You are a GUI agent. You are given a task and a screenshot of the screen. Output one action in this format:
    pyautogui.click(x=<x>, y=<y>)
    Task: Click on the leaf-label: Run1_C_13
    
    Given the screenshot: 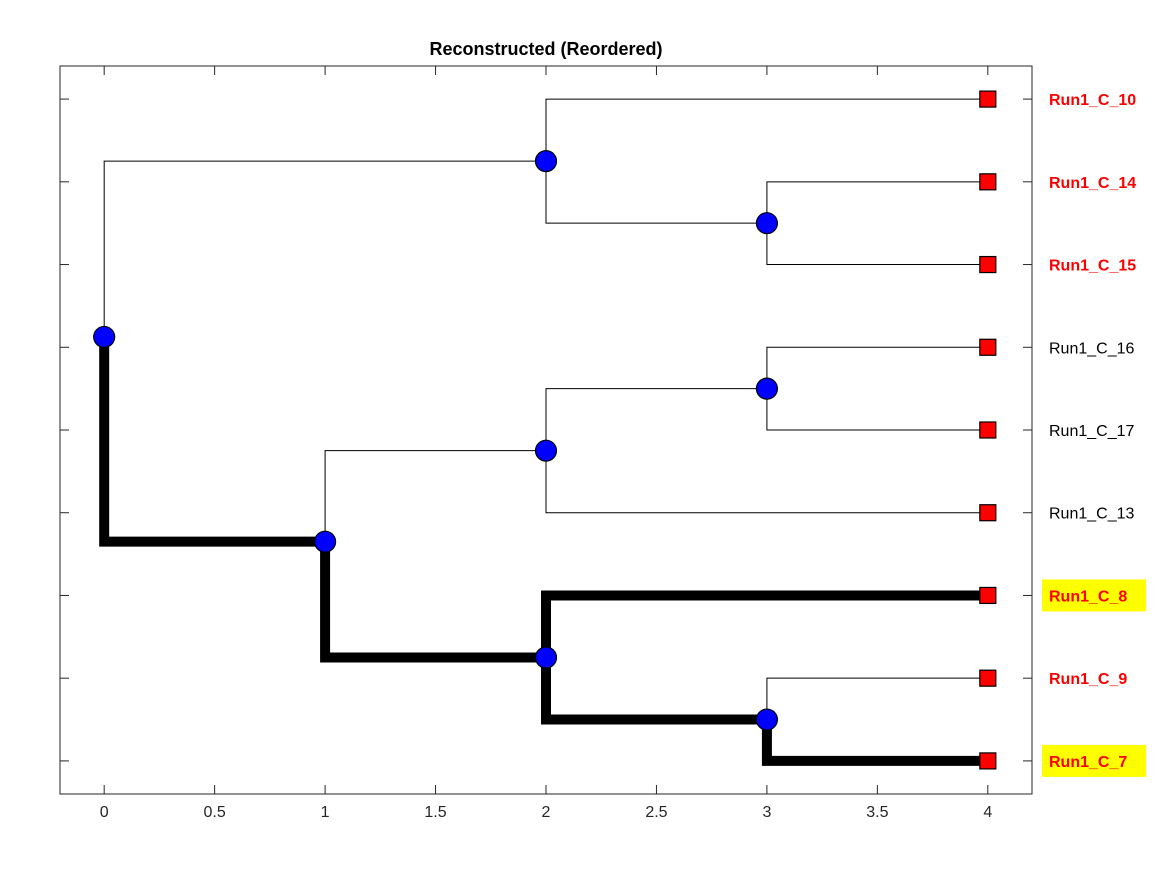 What is the action you would take?
    pyautogui.click(x=1092, y=514)
    